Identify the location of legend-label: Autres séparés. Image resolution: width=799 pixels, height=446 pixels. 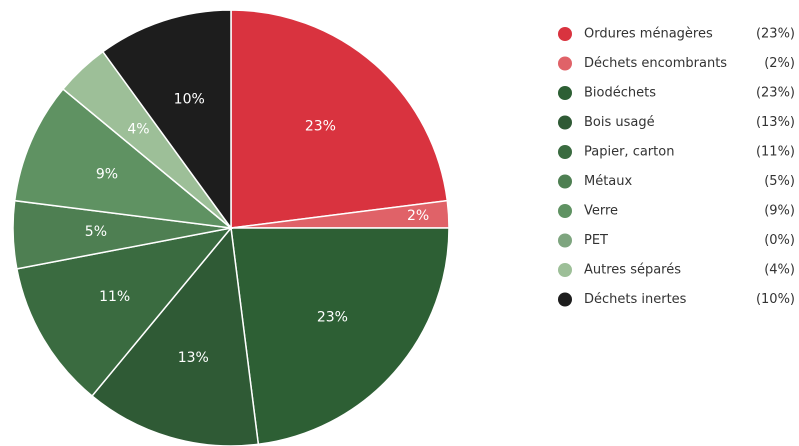
(632, 270).